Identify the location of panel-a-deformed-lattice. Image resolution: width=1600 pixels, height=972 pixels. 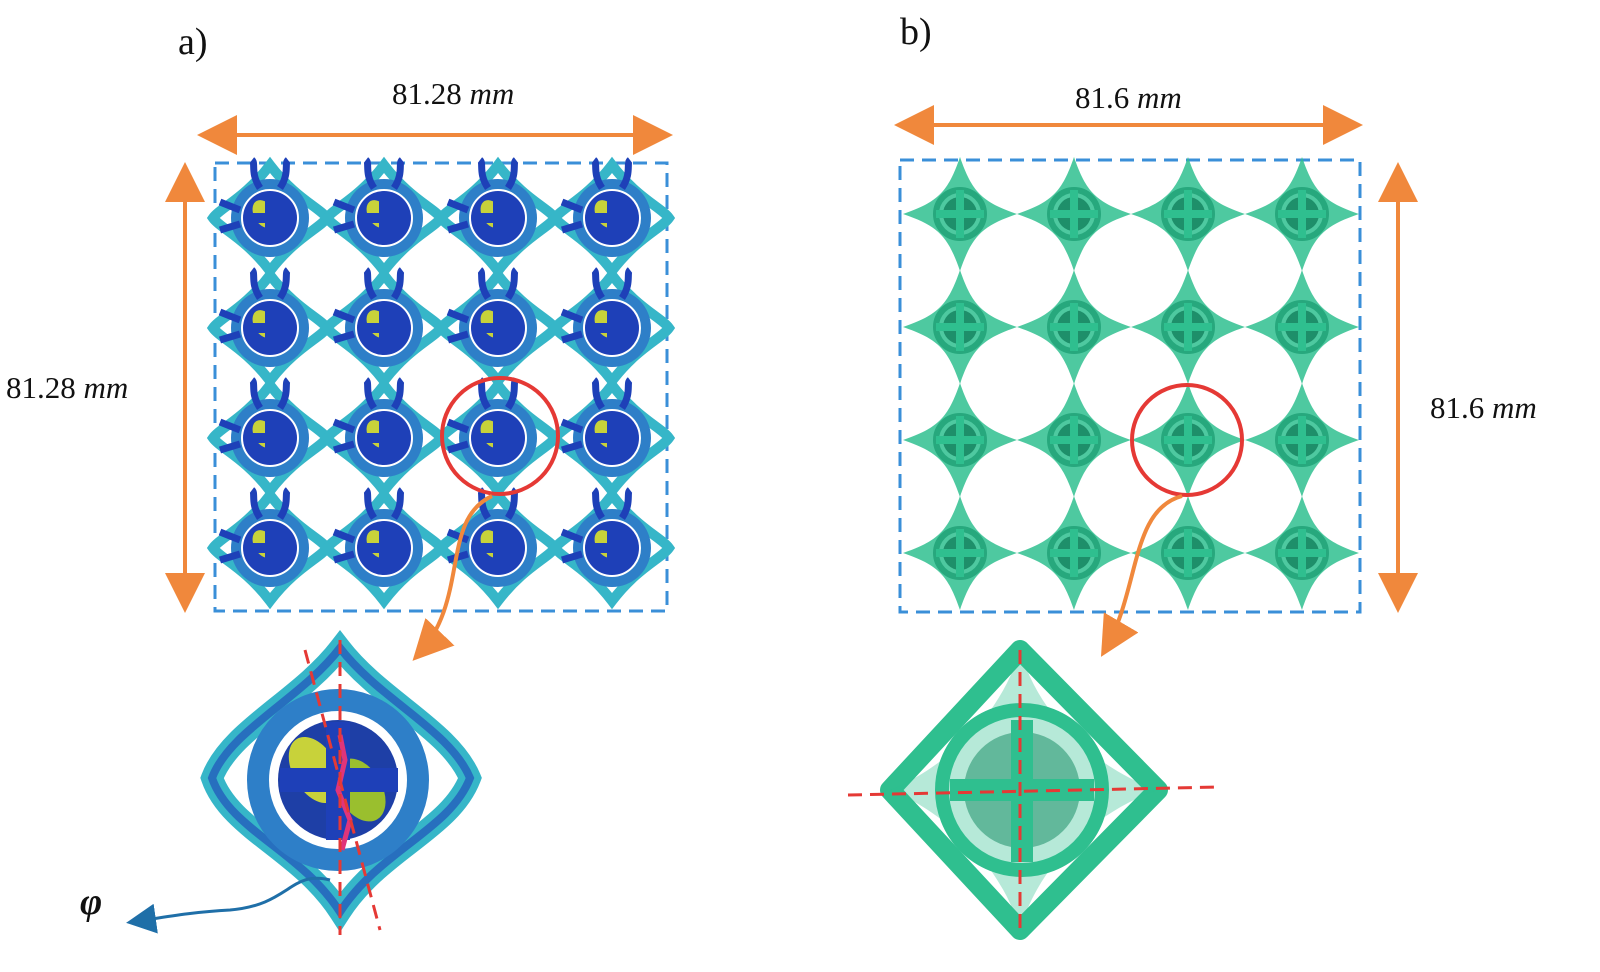
(441, 383).